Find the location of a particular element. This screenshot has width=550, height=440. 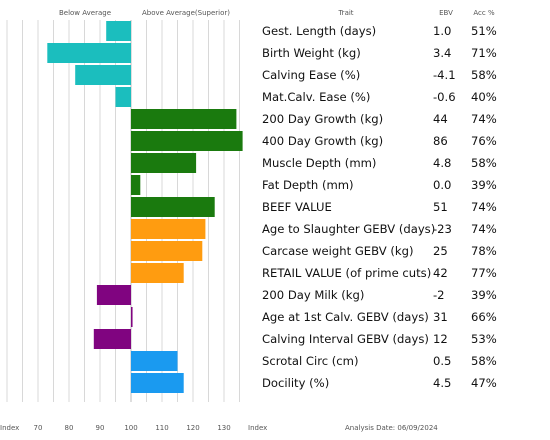

acc-value: 40% is located at coordinates (484, 97).